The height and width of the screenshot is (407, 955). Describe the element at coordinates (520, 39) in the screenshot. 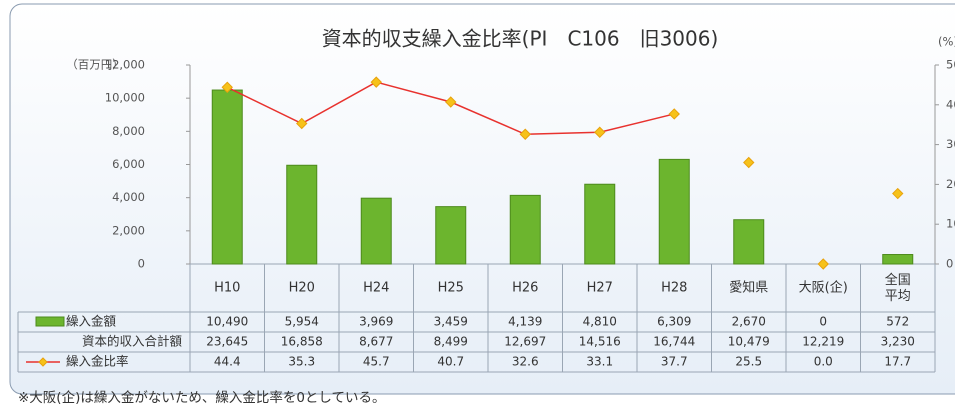

I see `chart-title: 資本的収支繰入金比率(PI C106 旧3006)` at that location.